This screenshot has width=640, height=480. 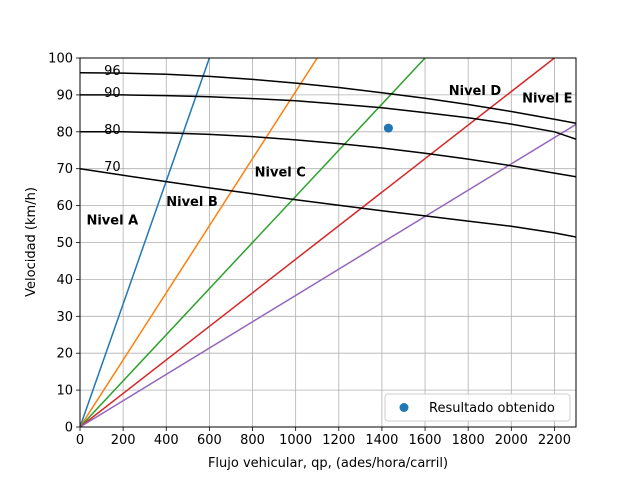 I want to click on x-tick-label: 1200, so click(x=338, y=440).